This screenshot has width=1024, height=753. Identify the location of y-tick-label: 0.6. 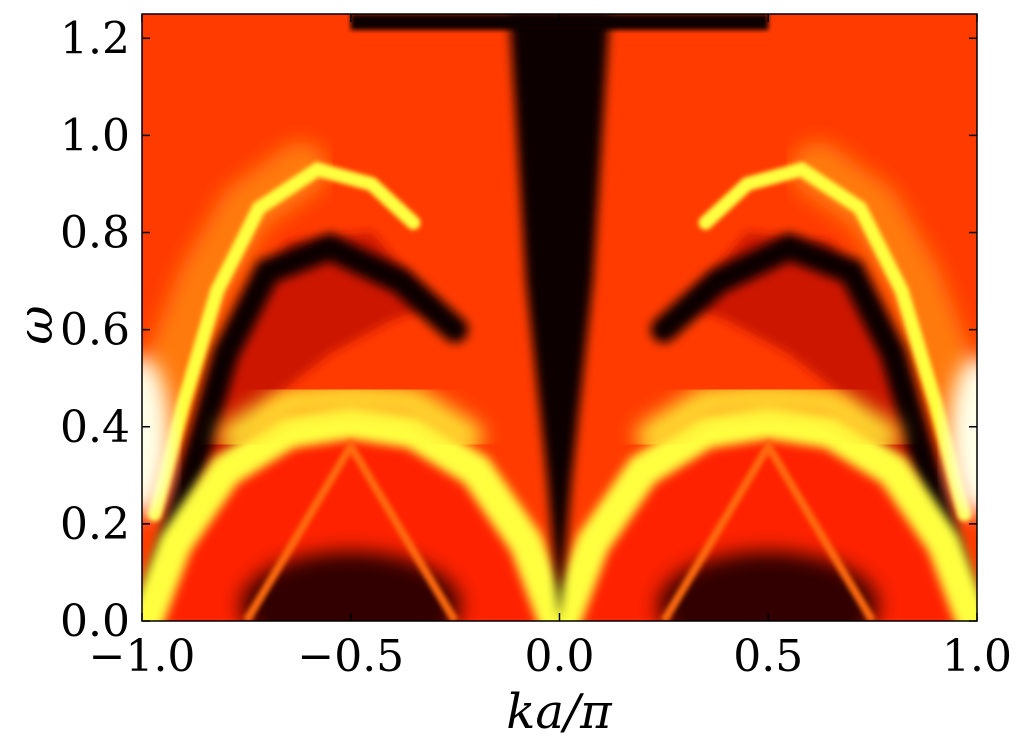
(95, 330).